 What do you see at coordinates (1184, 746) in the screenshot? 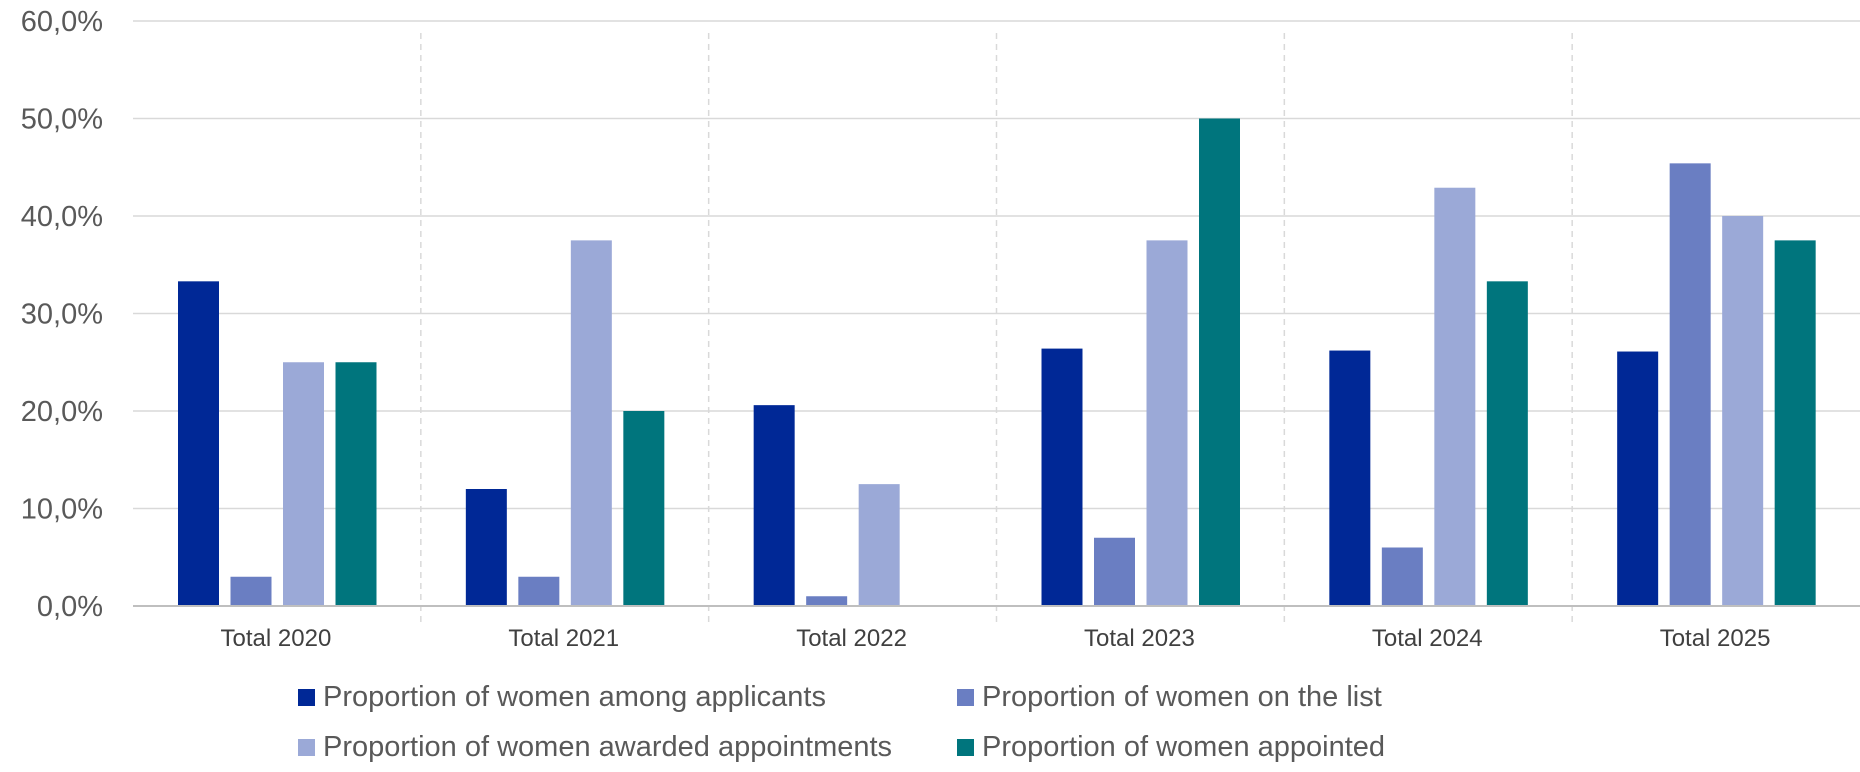
I see `legend-label-appointed: Proportion of women appointed` at bounding box center [1184, 746].